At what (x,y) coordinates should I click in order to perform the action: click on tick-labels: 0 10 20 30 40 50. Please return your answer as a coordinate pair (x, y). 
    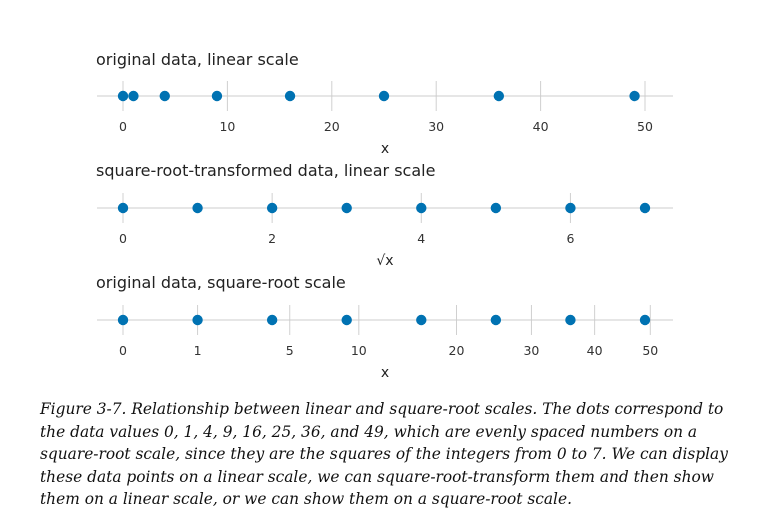
    Looking at the image, I should click on (386, 126).